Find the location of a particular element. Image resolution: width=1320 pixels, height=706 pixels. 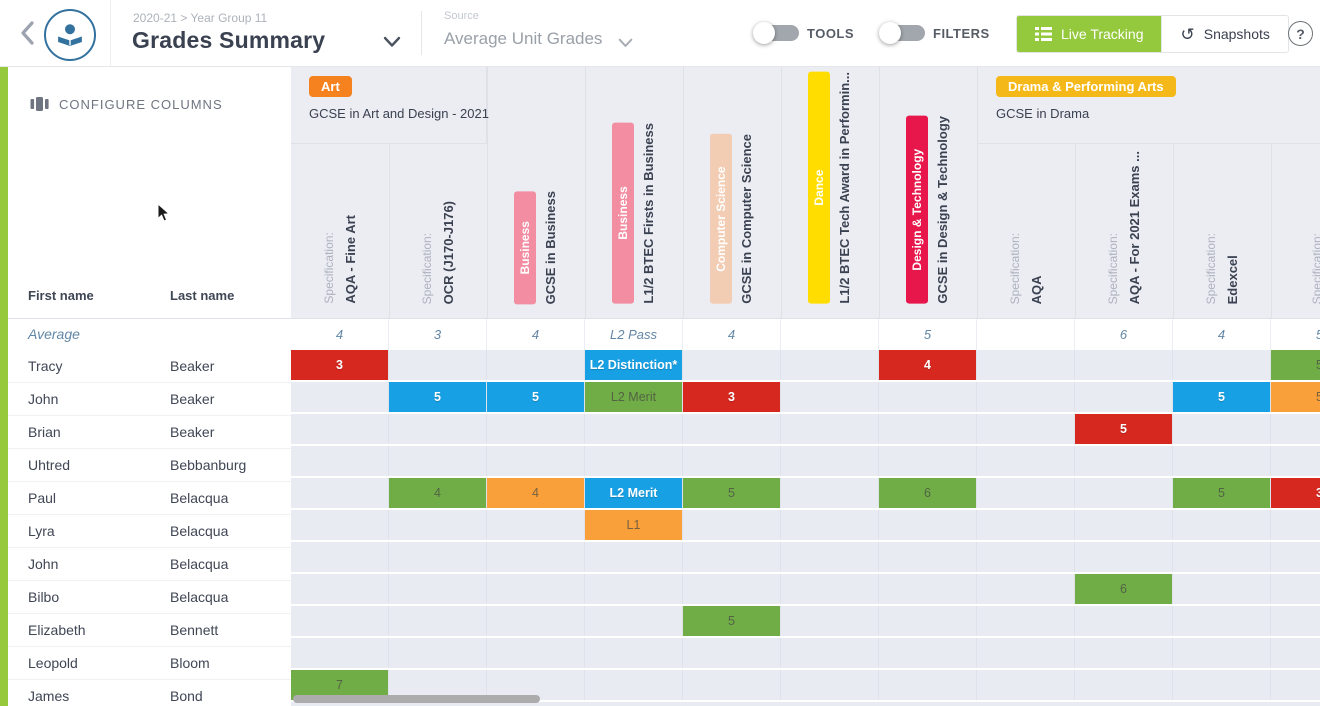

average-value-cell: L2 Pass is located at coordinates (634, 334).